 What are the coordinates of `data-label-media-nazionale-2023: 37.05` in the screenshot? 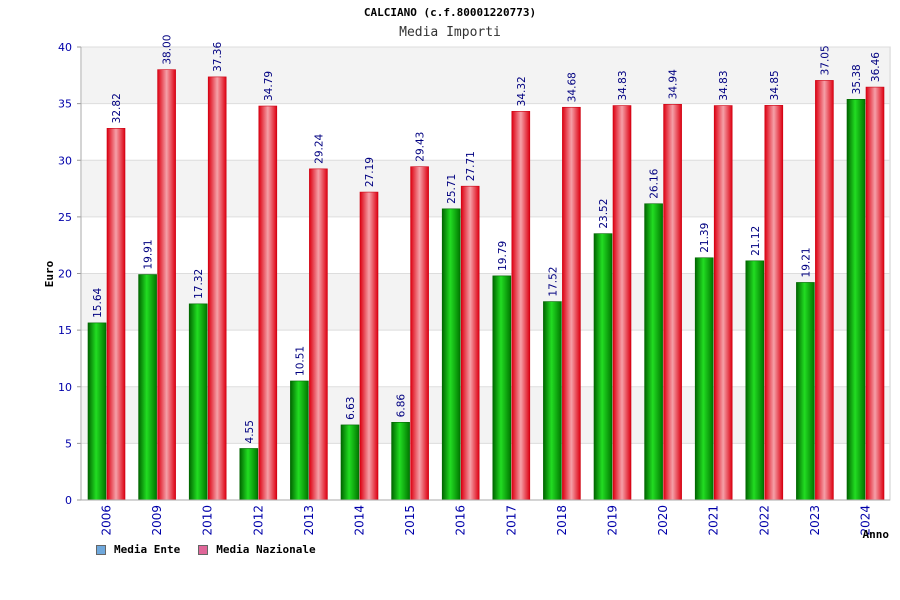 It's located at (825, 60).